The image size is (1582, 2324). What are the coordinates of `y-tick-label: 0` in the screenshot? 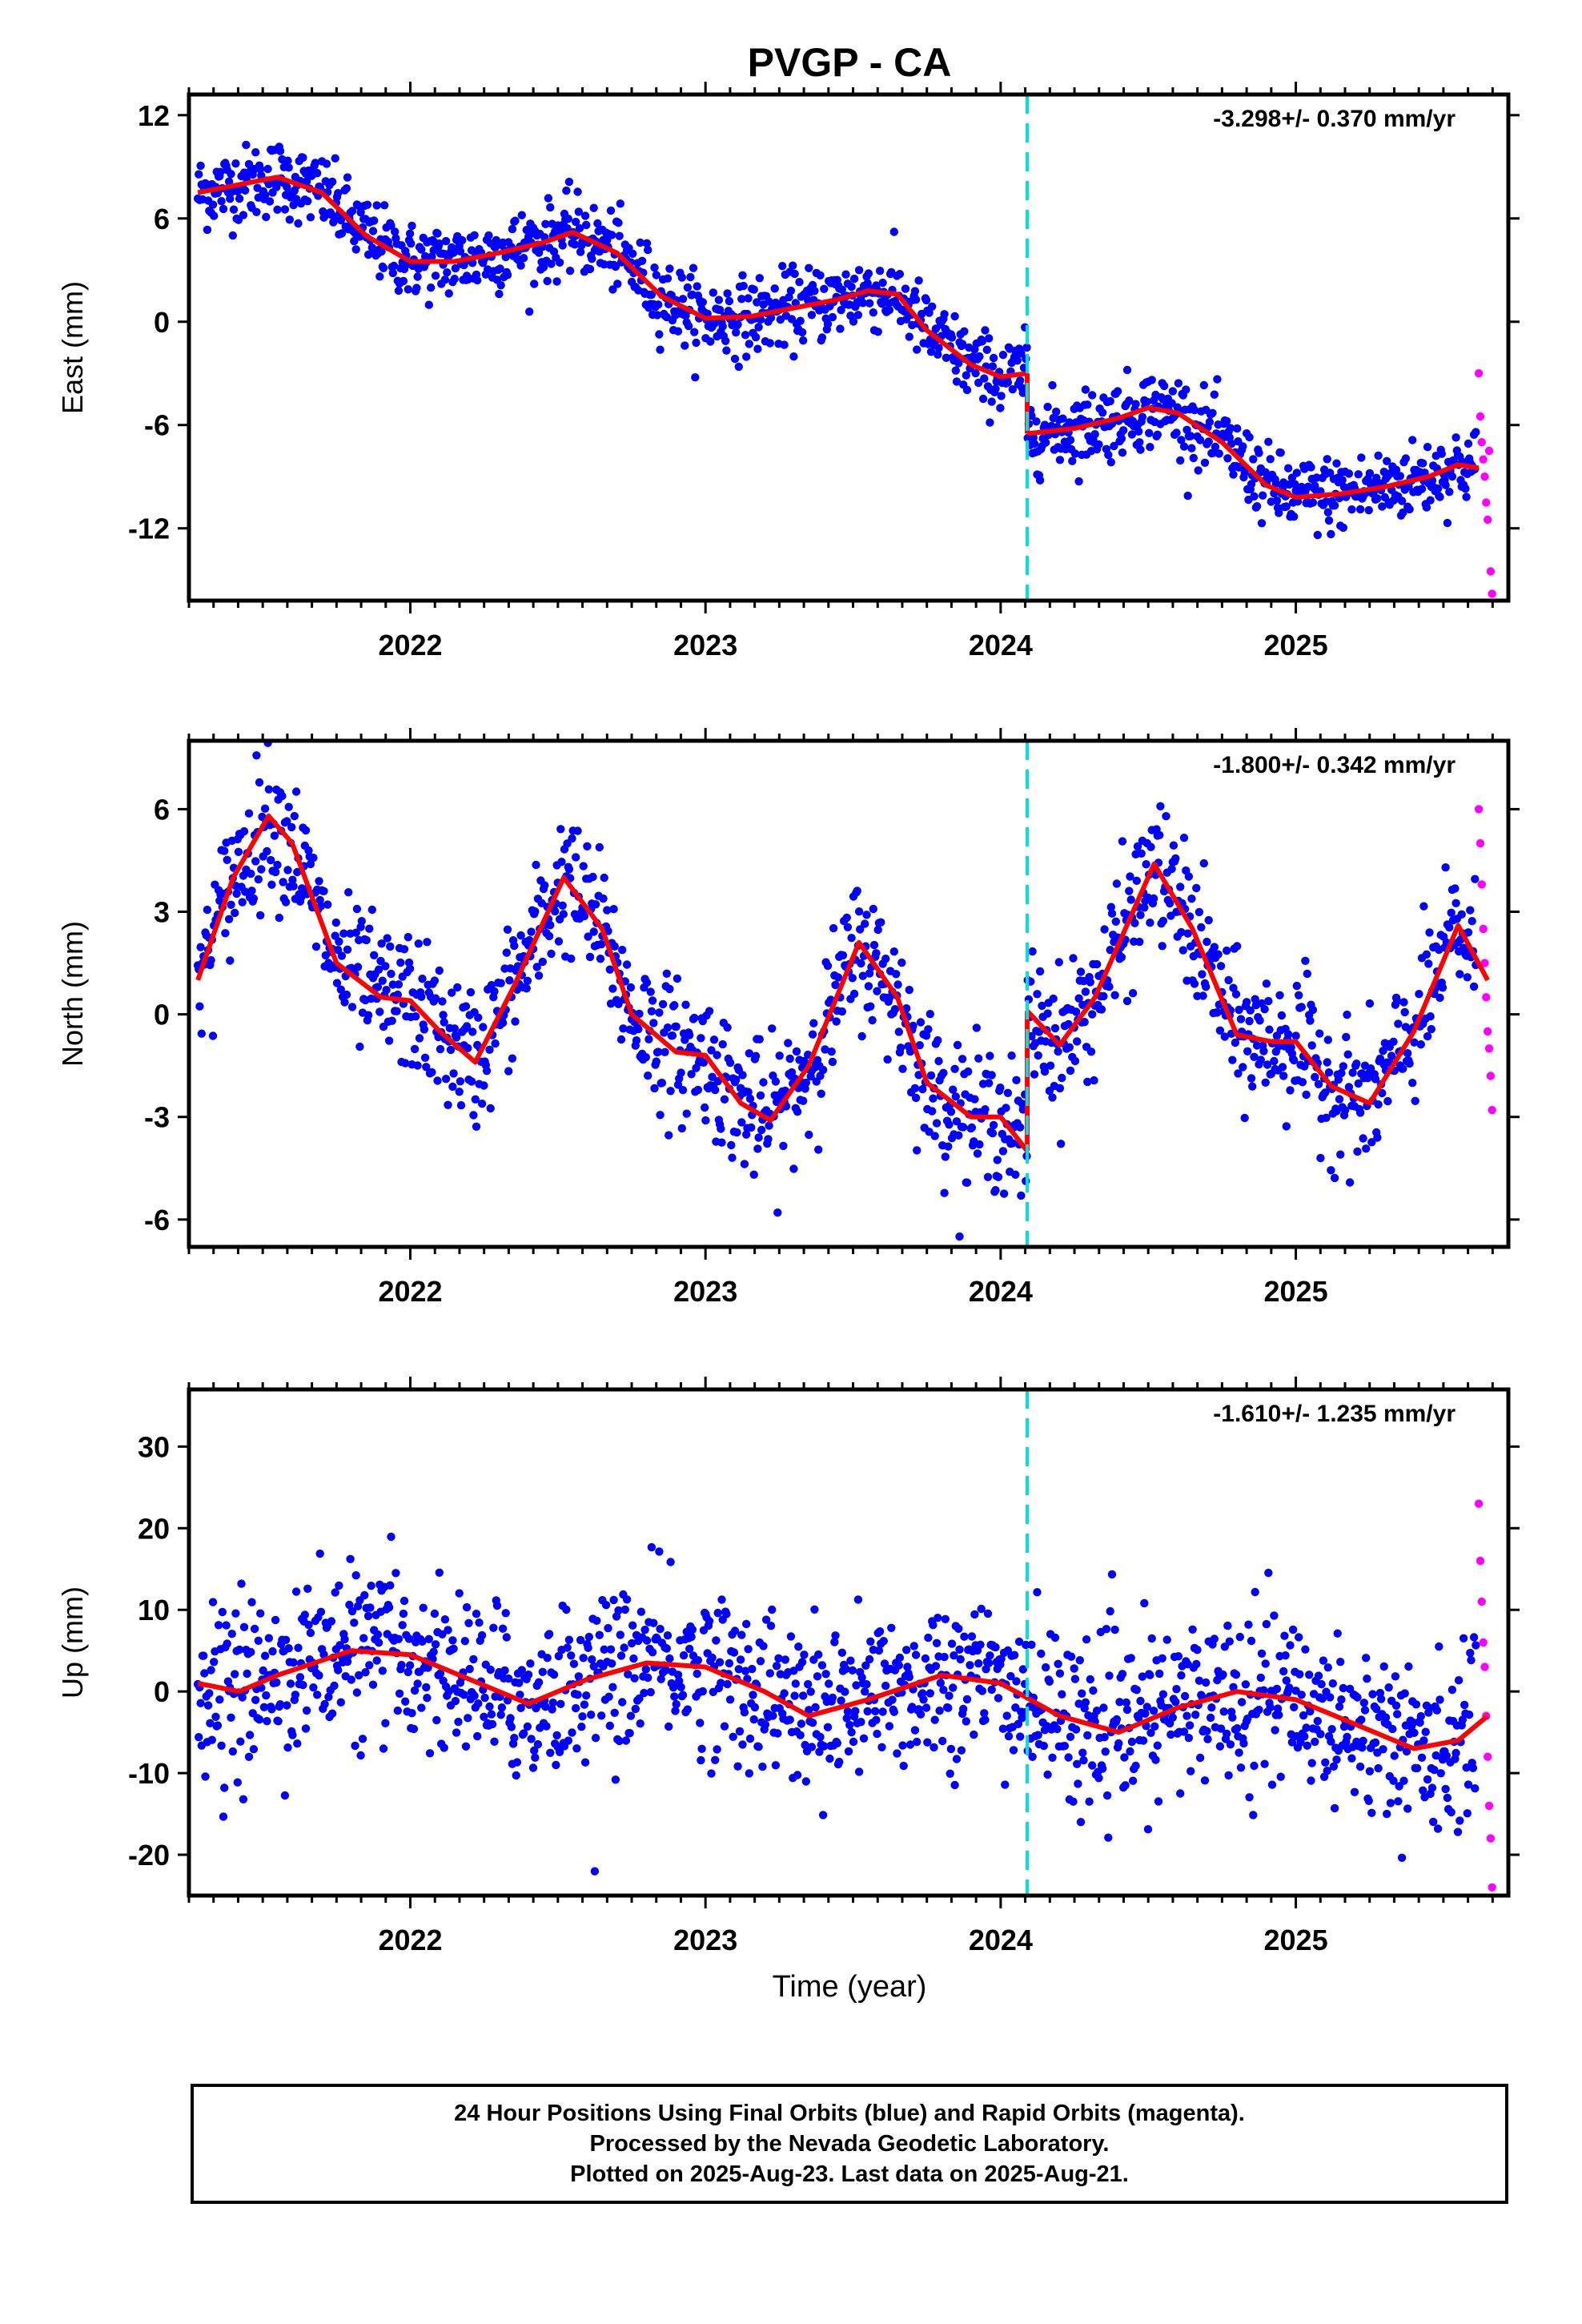 It's located at (162, 322).